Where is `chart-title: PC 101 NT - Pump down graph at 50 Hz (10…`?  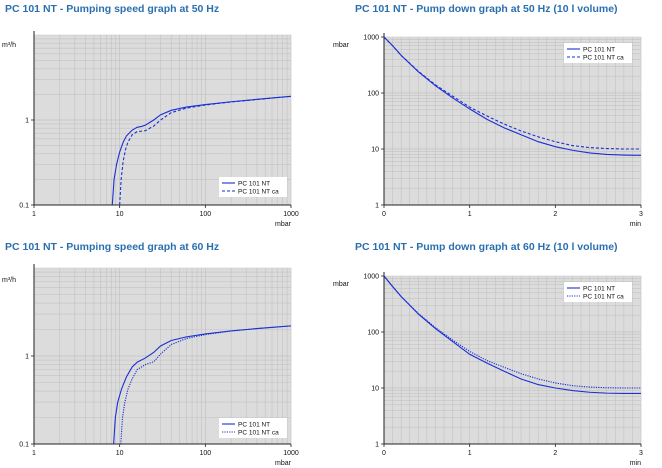
chart-title: PC 101 NT - Pump down graph at 50 Hz (10… is located at coordinates (486, 9).